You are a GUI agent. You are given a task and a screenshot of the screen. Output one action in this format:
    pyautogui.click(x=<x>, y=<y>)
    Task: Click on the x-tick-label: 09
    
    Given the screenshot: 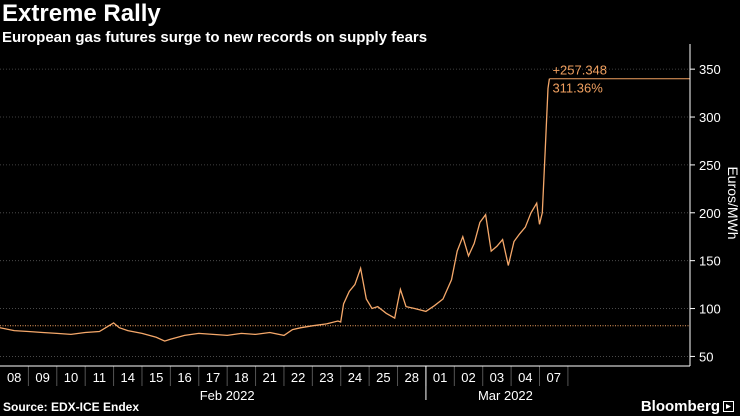 What is the action you would take?
    pyautogui.click(x=42, y=377)
    